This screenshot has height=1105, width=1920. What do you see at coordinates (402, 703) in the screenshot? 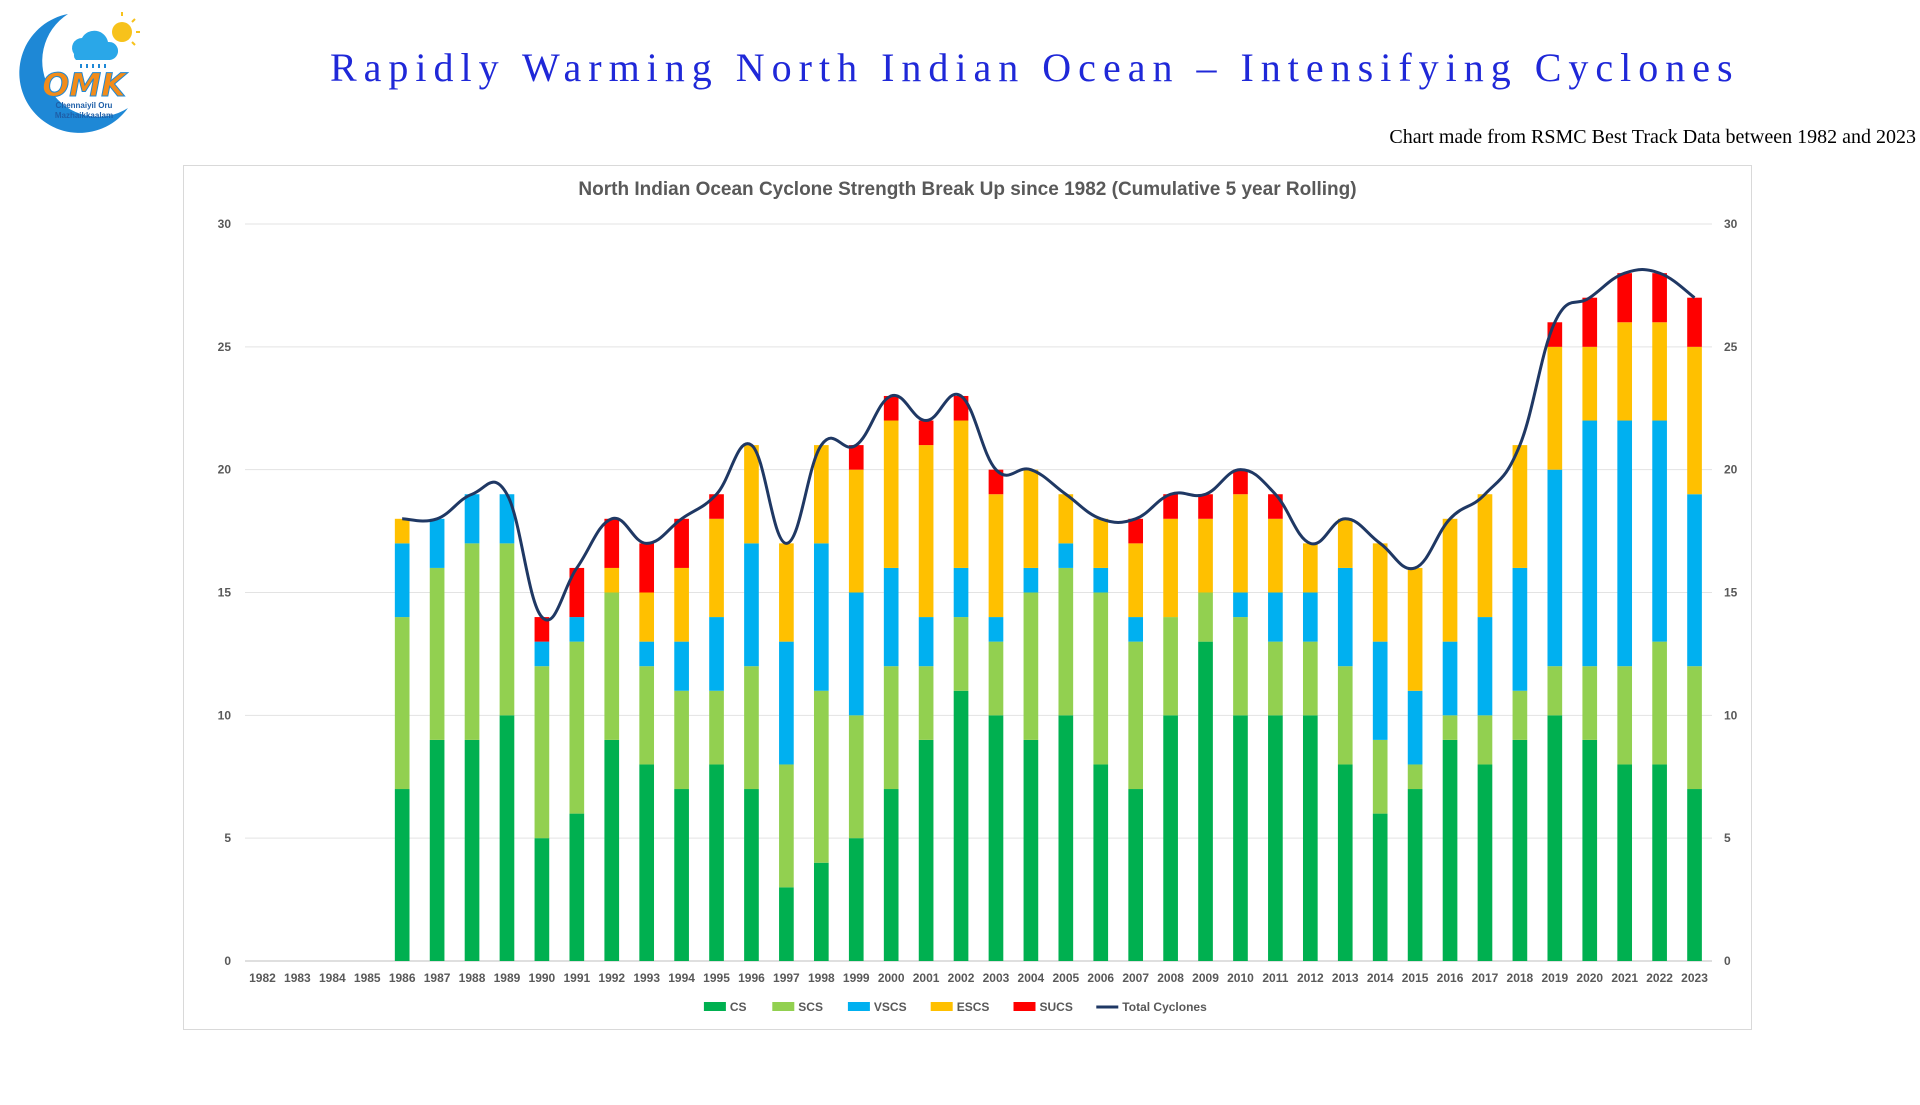
I see `bar-scs-1986` at bounding box center [402, 703].